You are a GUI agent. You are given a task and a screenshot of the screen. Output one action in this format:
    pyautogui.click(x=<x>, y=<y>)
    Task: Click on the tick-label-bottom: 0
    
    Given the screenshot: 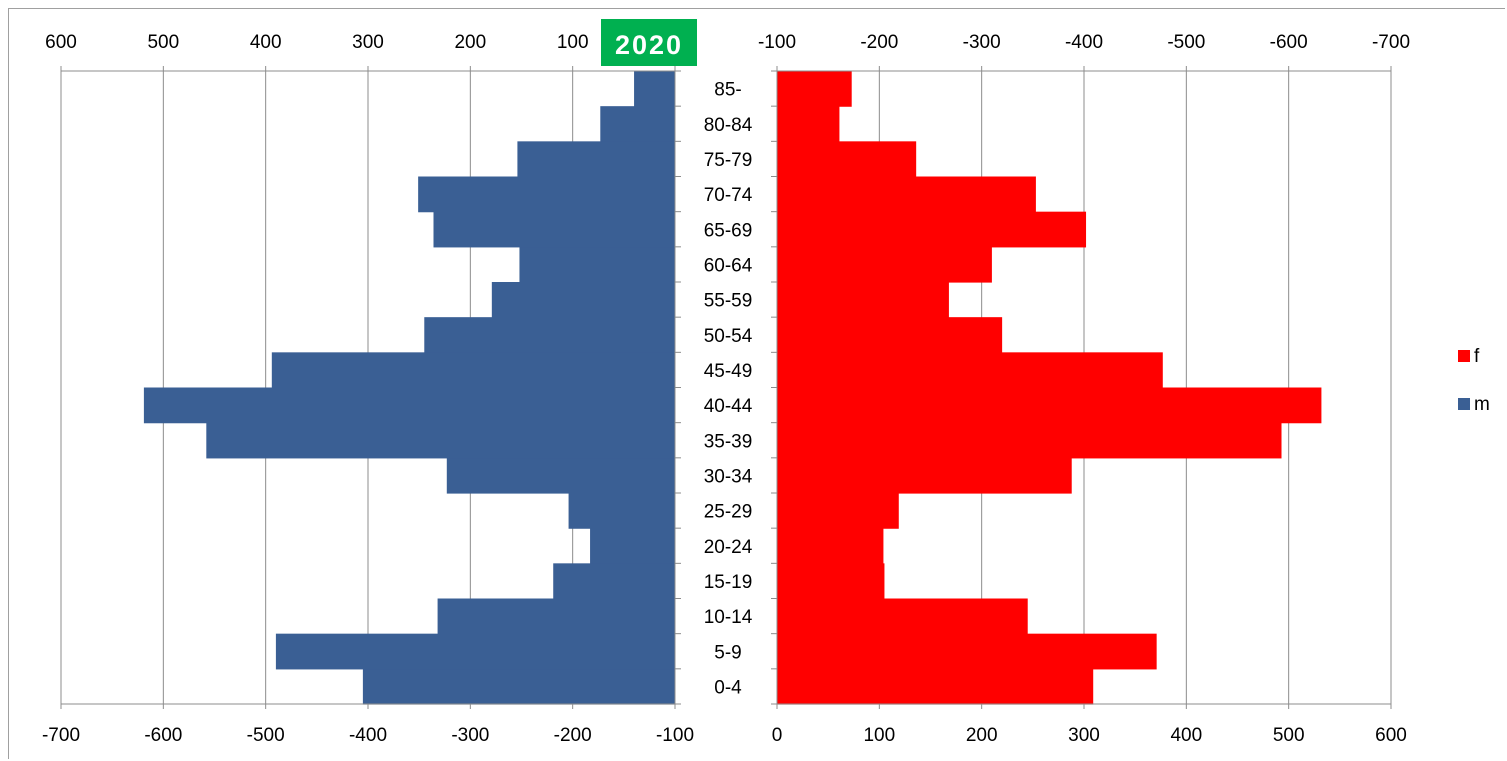 What is the action you would take?
    pyautogui.click(x=777, y=735)
    